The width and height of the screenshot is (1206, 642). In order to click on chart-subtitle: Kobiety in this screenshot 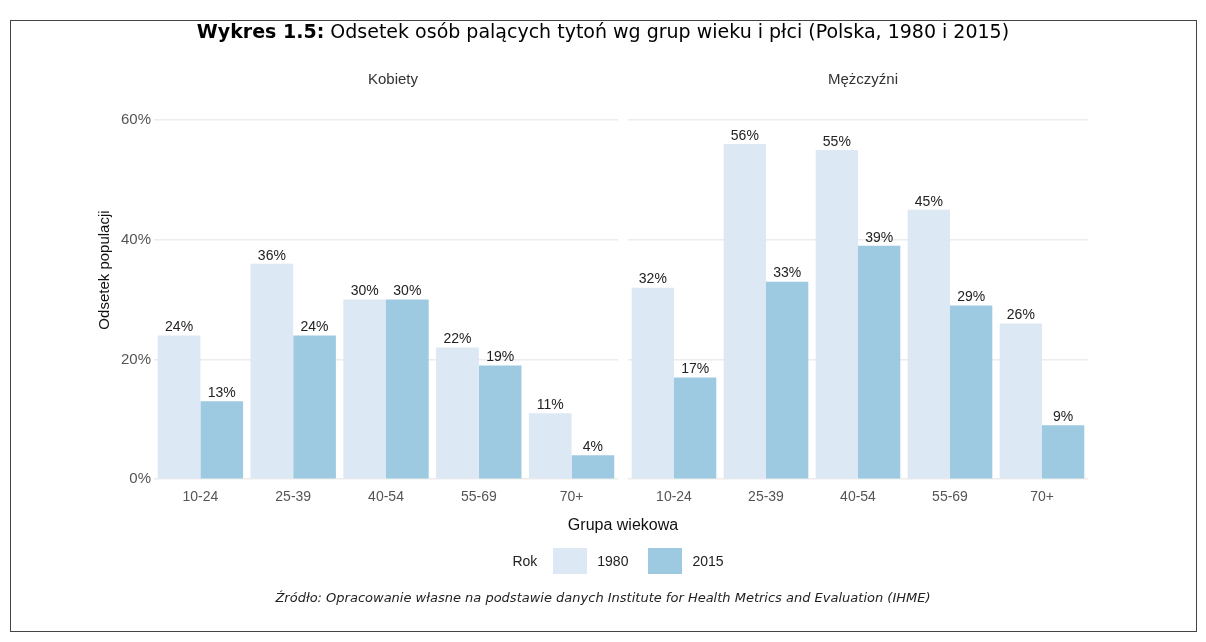, I will do `click(392, 79)`.